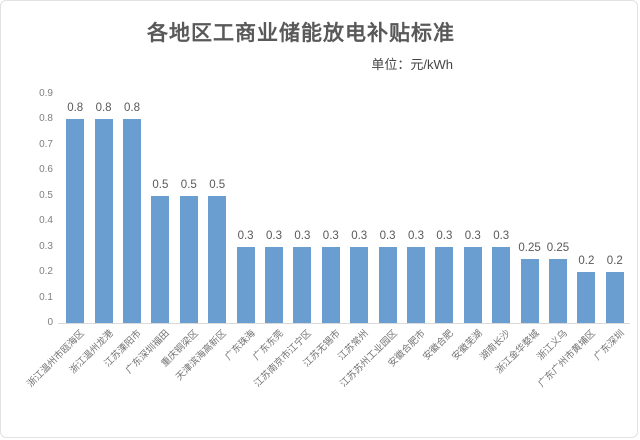  What do you see at coordinates (46, 246) in the screenshot?
I see `y-axis-tick: 0.3` at bounding box center [46, 246].